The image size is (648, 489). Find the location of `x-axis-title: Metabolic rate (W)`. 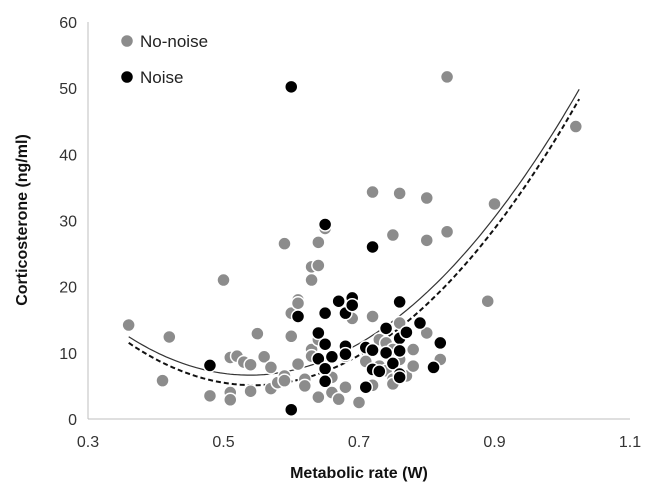

x-axis-title: Metabolic rate (W) is located at coordinates (359, 473).